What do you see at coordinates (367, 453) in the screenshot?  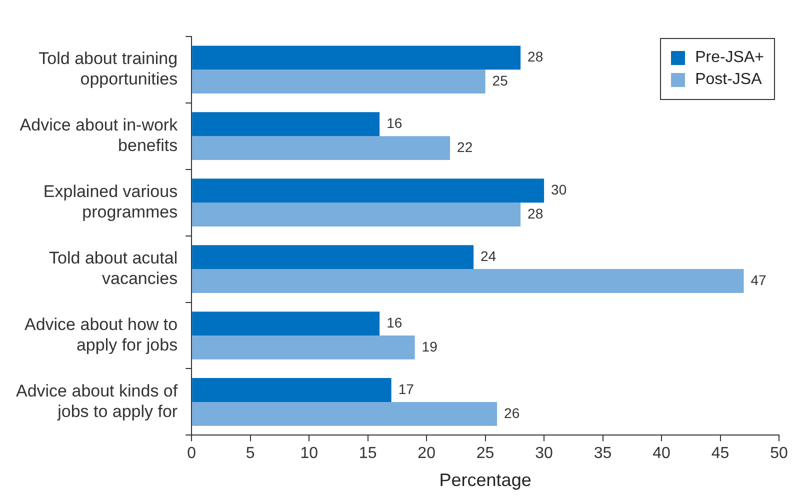 I see `x-tick-label: 15` at bounding box center [367, 453].